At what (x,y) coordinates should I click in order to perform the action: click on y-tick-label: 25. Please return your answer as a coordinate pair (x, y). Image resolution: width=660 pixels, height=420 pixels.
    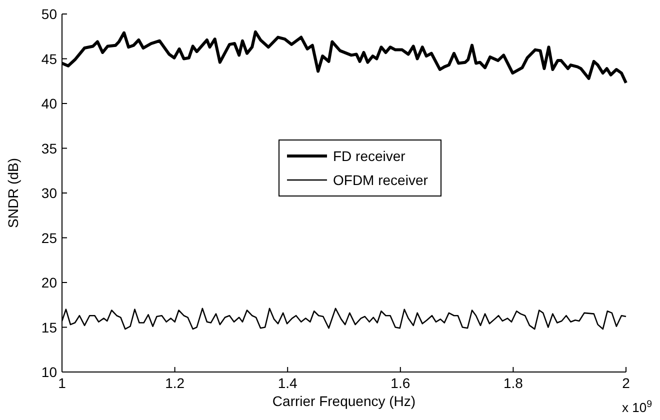
    Looking at the image, I should click on (49, 238).